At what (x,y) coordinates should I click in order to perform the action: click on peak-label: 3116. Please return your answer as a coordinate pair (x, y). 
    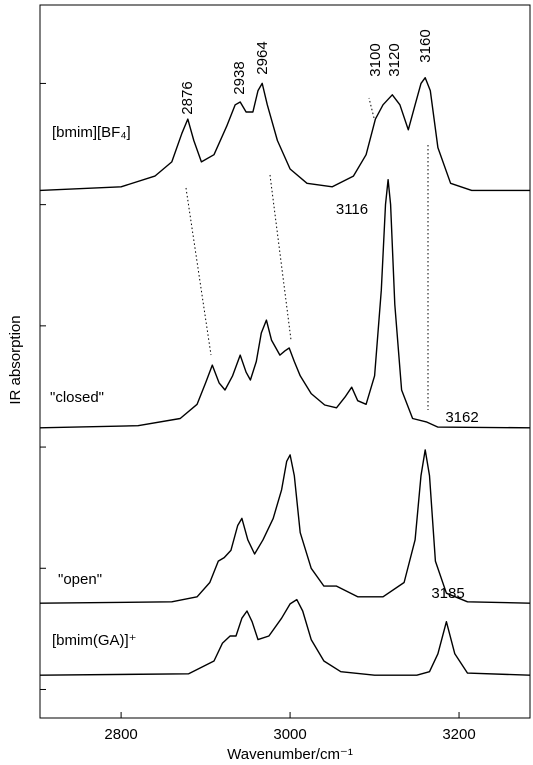
    Looking at the image, I should click on (352, 209).